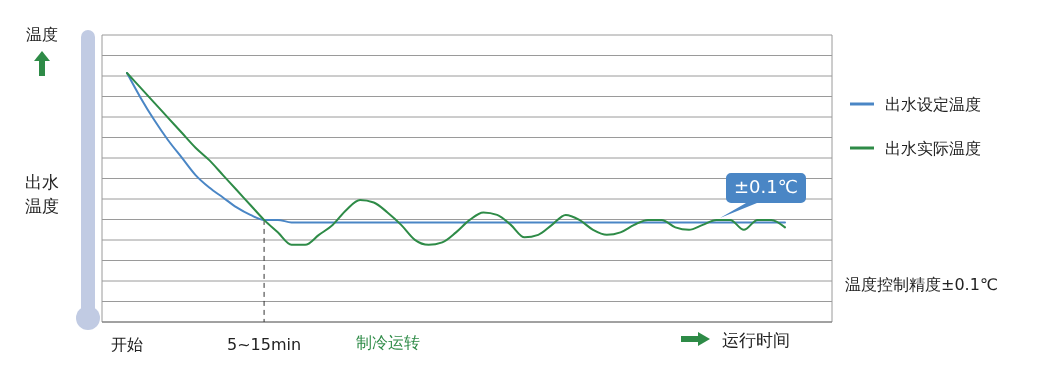 The height and width of the screenshot is (378, 1048). I want to click on x-tick-label: 5~15min, so click(264, 344).